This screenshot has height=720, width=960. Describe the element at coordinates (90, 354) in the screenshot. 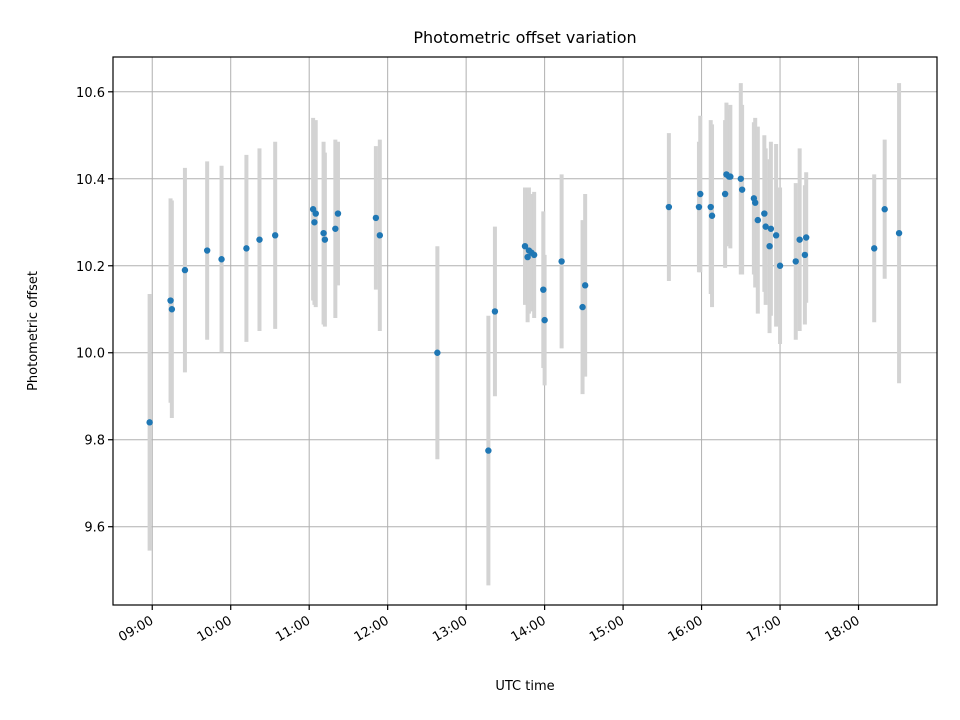

I see `y-tick-label: 10.0` at that location.